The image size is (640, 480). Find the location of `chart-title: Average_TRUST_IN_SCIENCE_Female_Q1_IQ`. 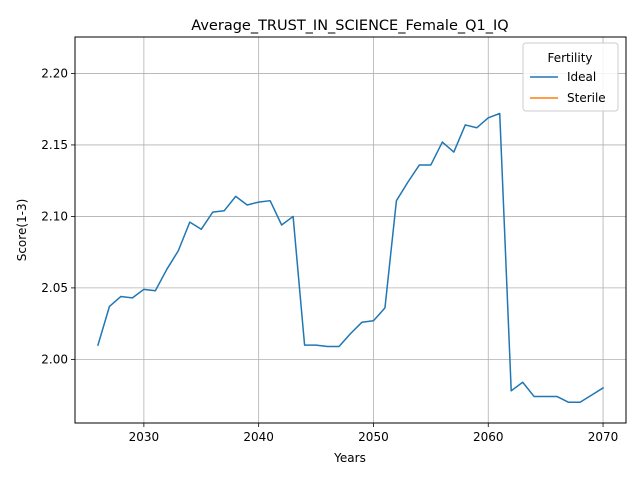

chart-title: Average_TRUST_IN_SCIENCE_Female_Q1_IQ is located at coordinates (349, 26).